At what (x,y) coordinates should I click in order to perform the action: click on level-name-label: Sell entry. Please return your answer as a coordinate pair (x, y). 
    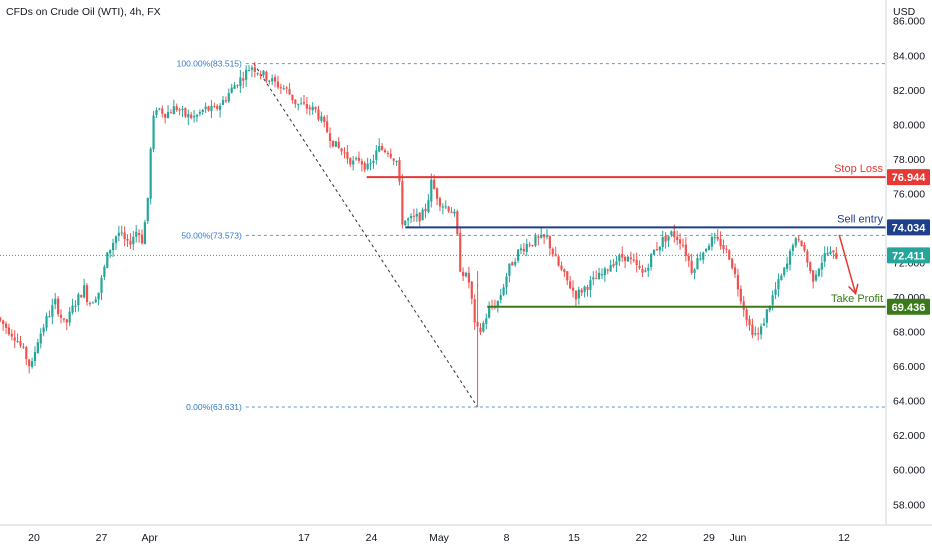
    Looking at the image, I should click on (860, 219).